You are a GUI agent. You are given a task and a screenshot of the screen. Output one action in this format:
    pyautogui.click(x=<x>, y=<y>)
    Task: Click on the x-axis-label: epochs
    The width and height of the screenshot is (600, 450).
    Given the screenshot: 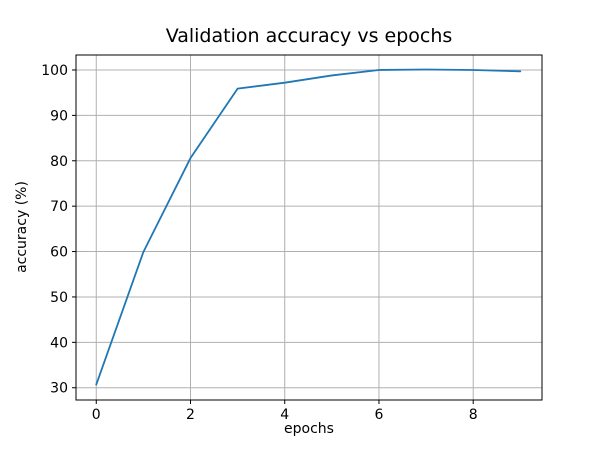 What is the action you would take?
    pyautogui.click(x=309, y=429)
    